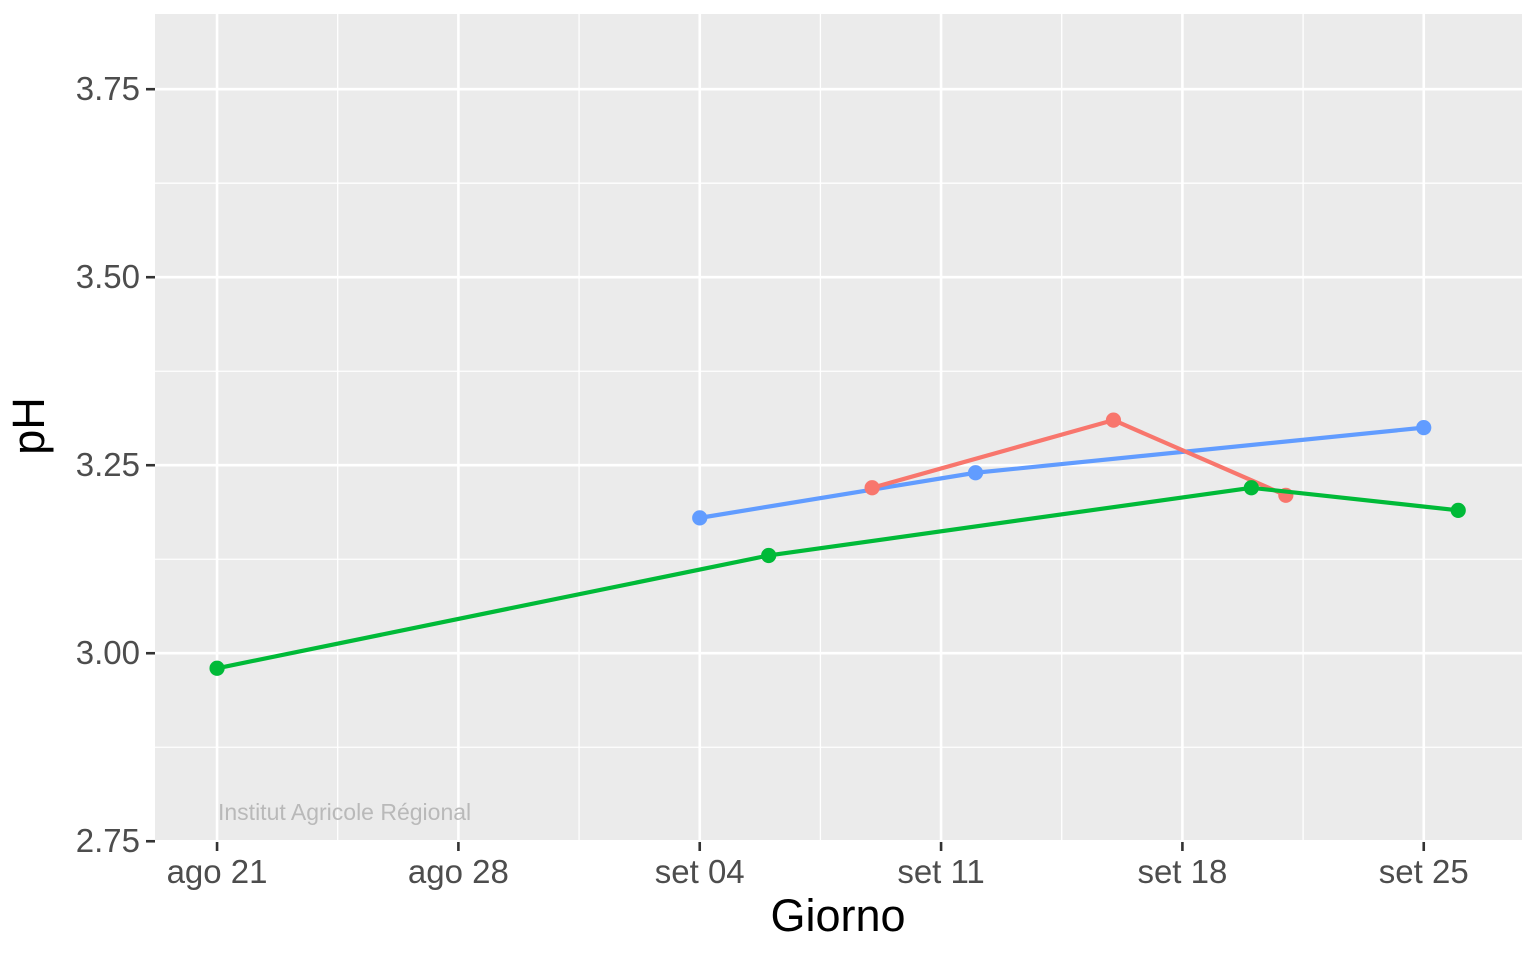  I want to click on y-axis-title: pH, so click(28, 426).